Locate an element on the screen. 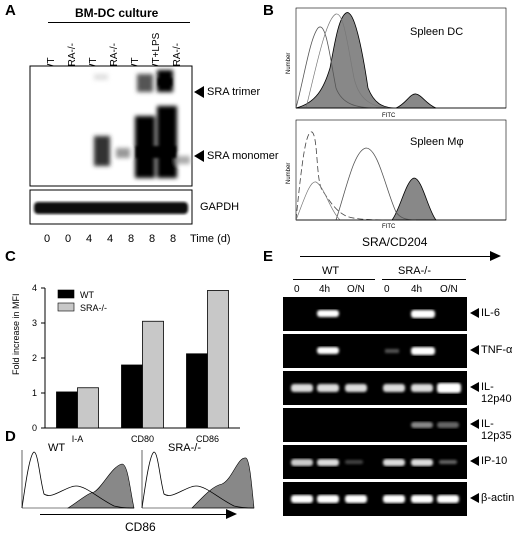 The width and height of the screenshot is (520, 542). gel-group-sra: SRA-/- is located at coordinates (414, 271).